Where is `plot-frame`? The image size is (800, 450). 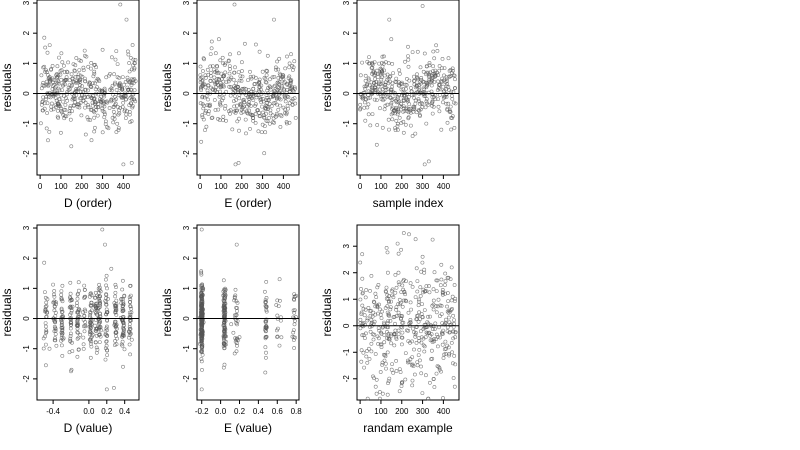 plot-frame is located at coordinates (248, 88).